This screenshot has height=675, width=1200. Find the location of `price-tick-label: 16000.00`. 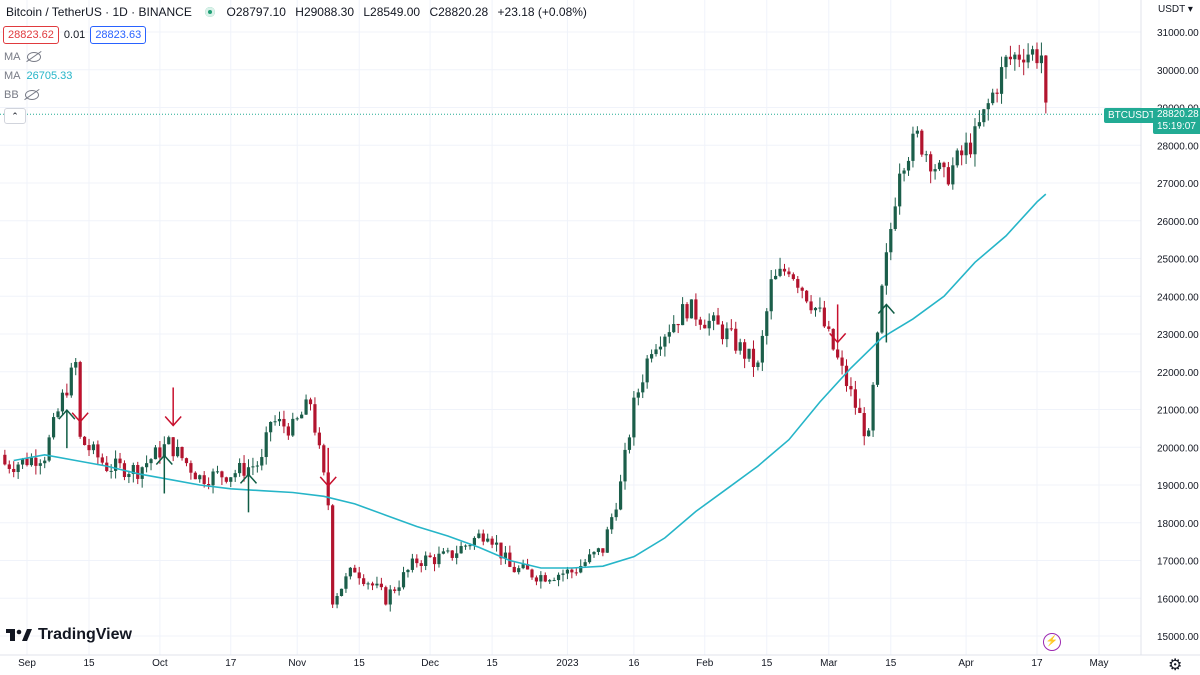

price-tick-label: 16000.00 is located at coordinates (1178, 599).